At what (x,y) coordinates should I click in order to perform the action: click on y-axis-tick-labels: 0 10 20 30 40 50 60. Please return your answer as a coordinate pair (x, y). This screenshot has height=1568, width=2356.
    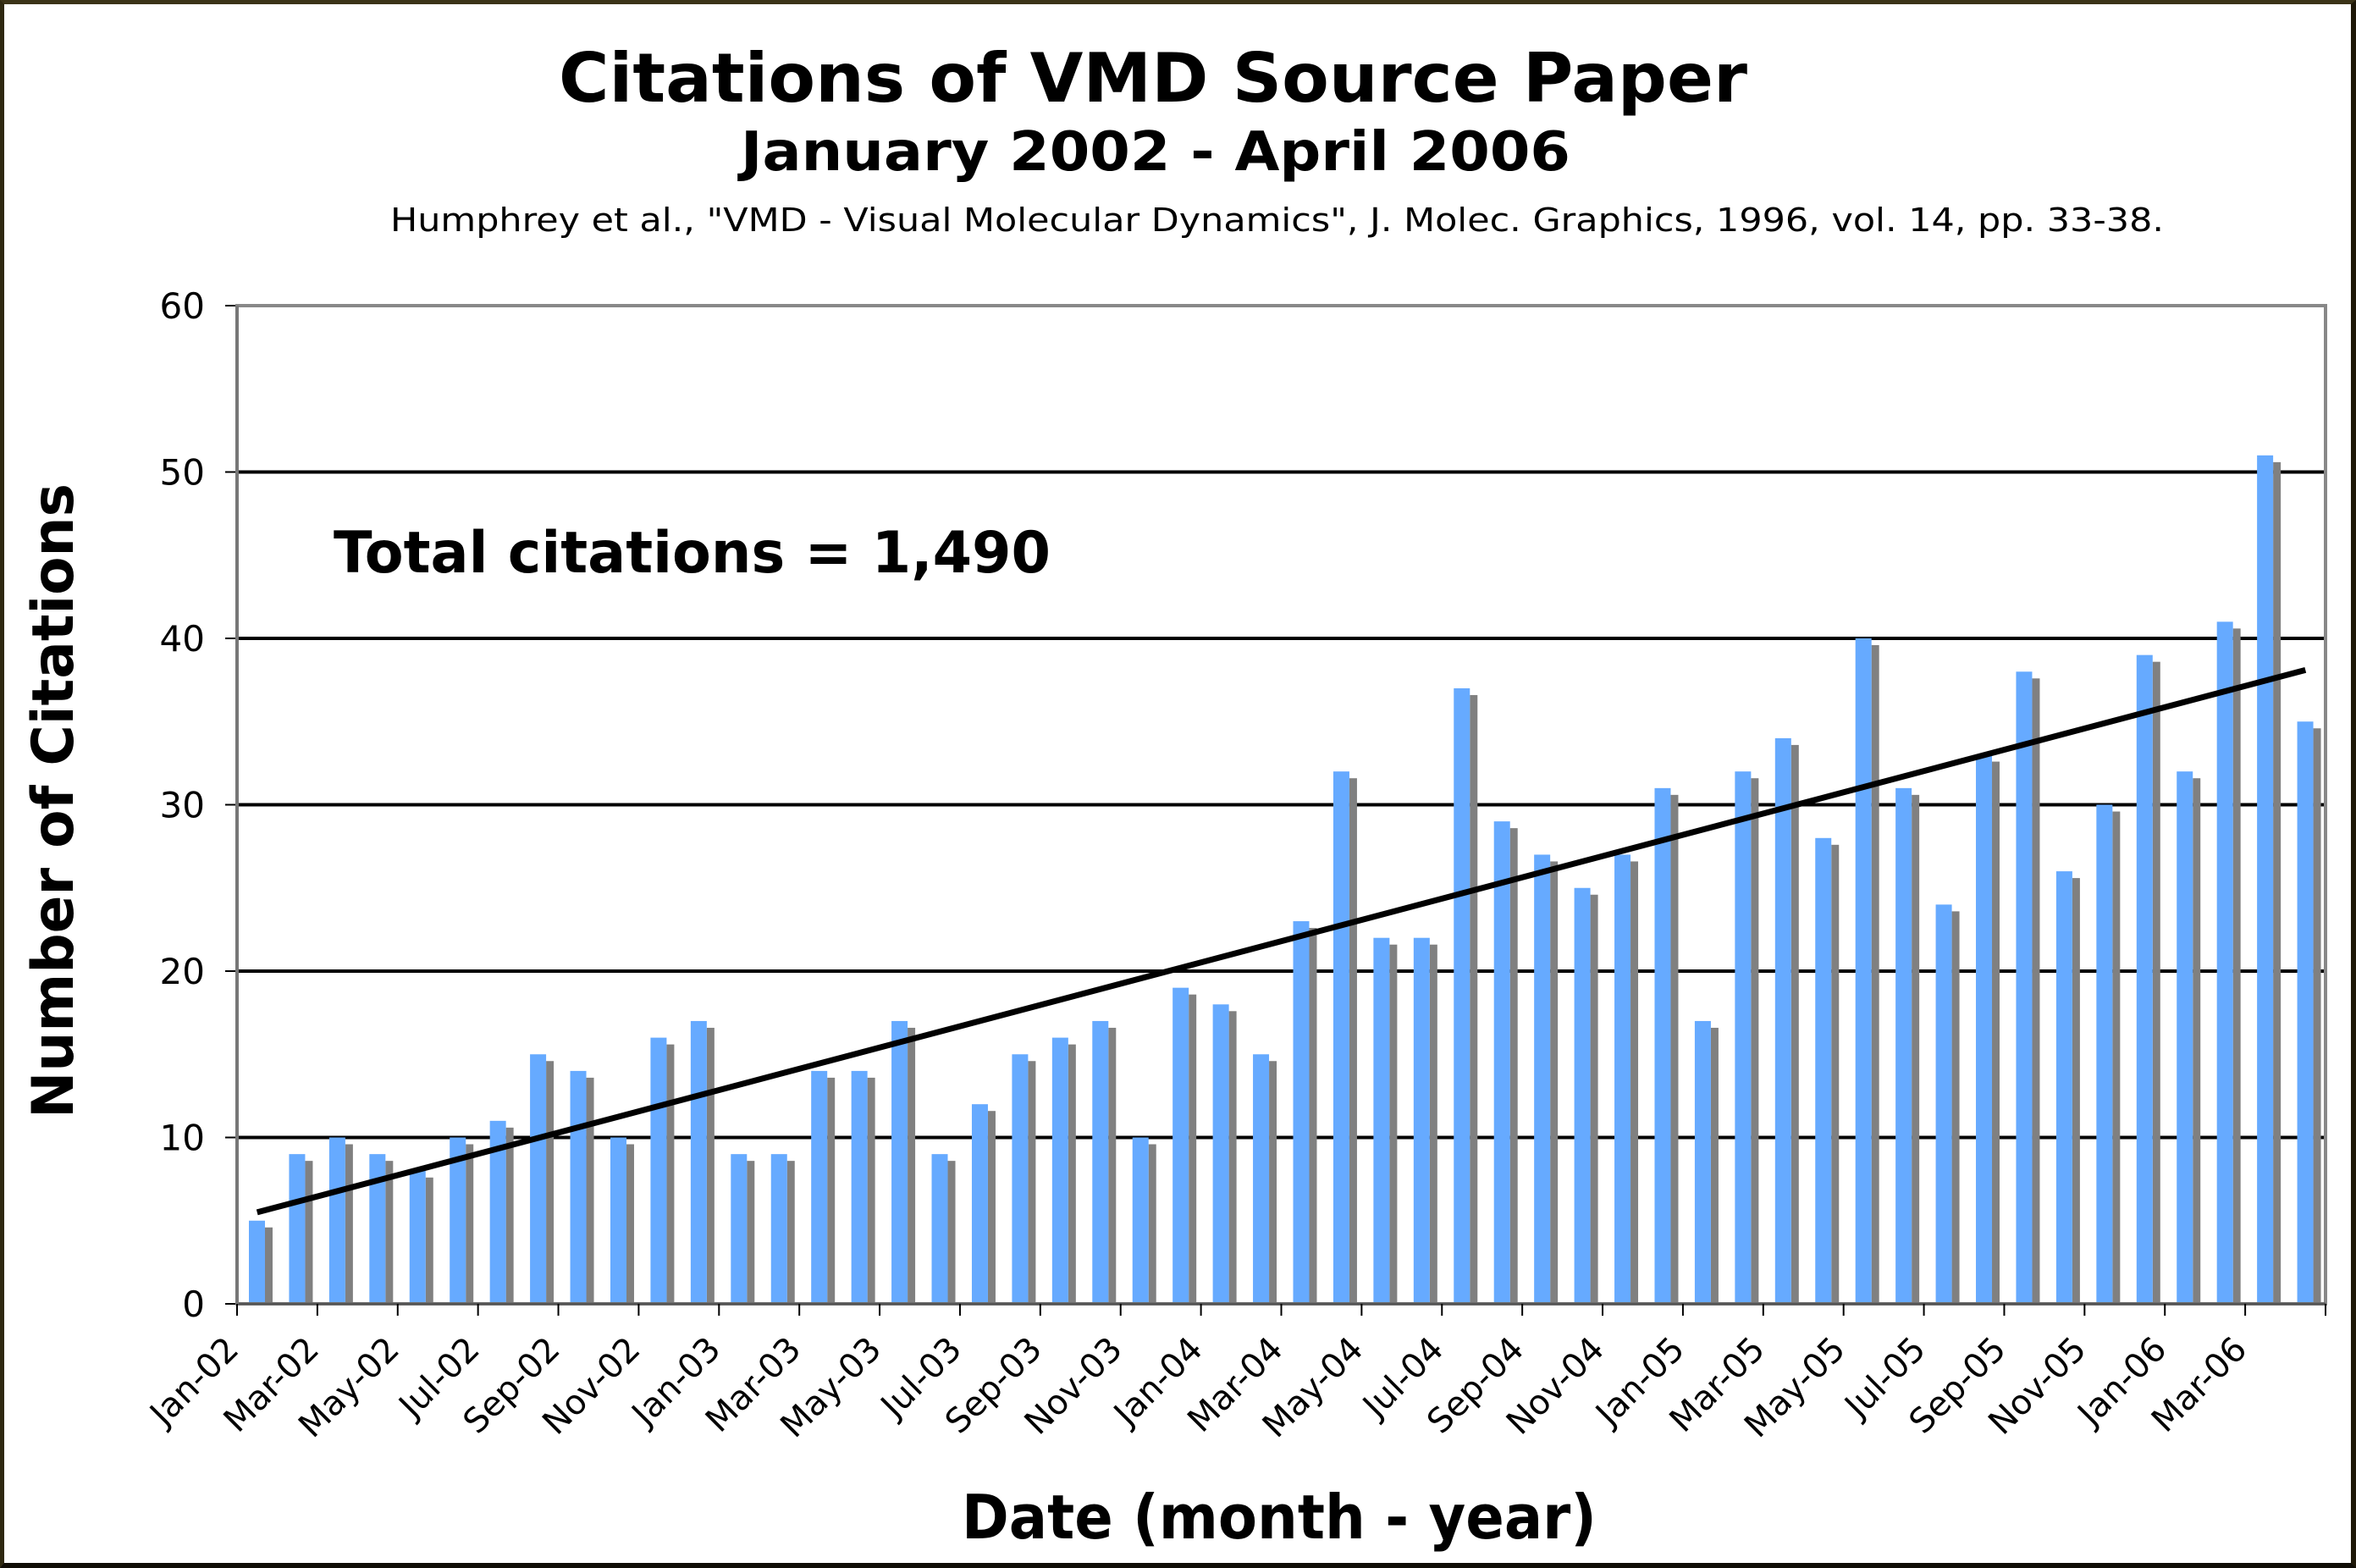
    Looking at the image, I should click on (182, 805).